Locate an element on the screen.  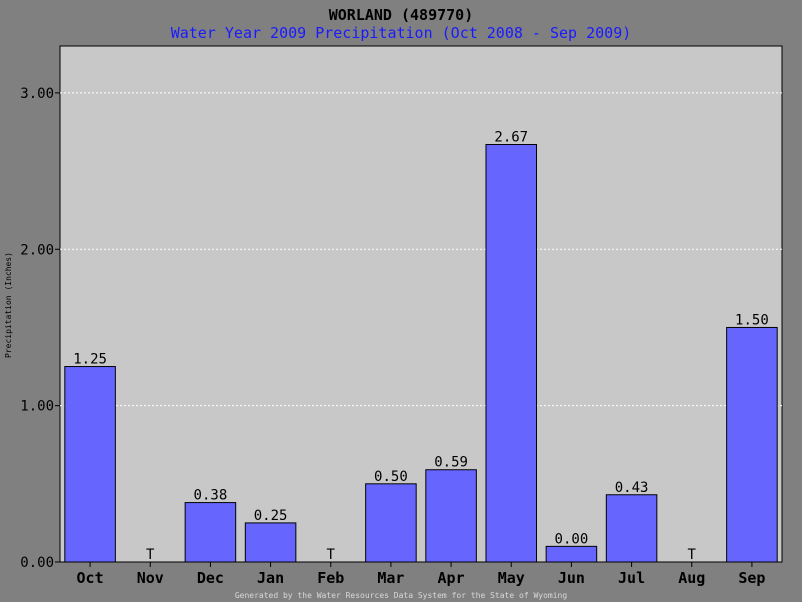
x-tick-label-feb: Feb is located at coordinates (330, 578).